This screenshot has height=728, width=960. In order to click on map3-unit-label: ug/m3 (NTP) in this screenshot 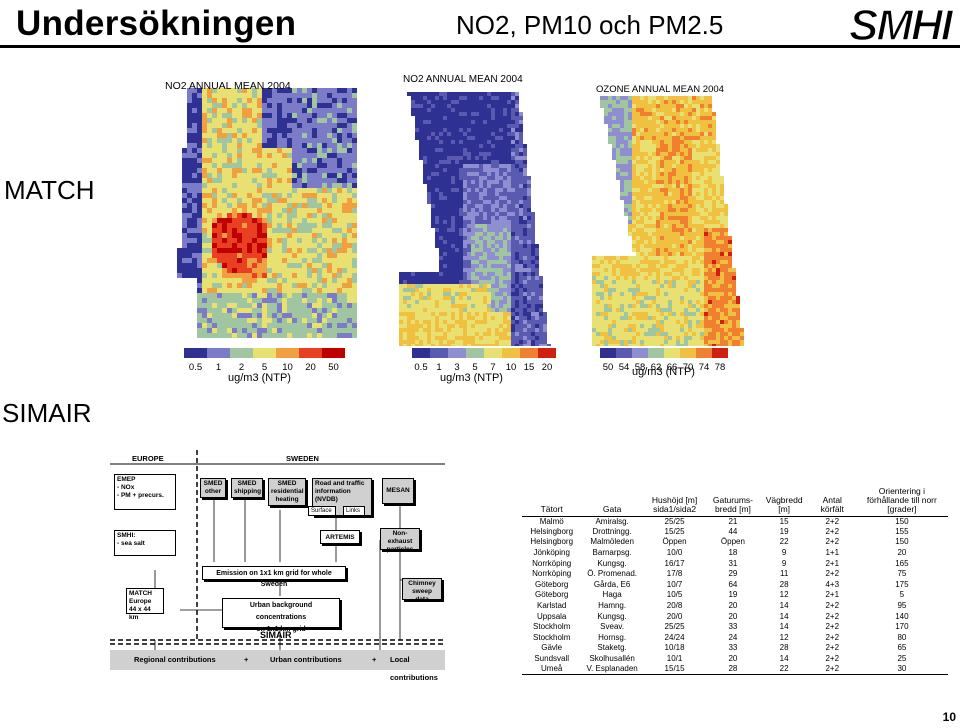, I will do `click(663, 372)`.